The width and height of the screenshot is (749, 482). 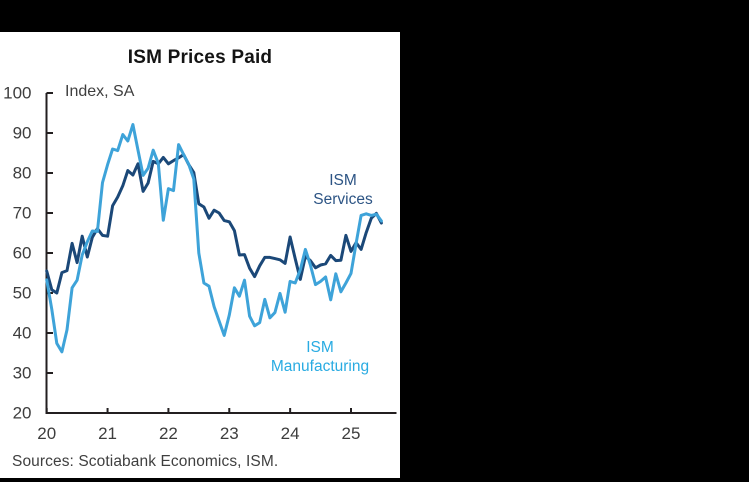 What do you see at coordinates (290, 433) in the screenshot?
I see `x-tick-label: 24` at bounding box center [290, 433].